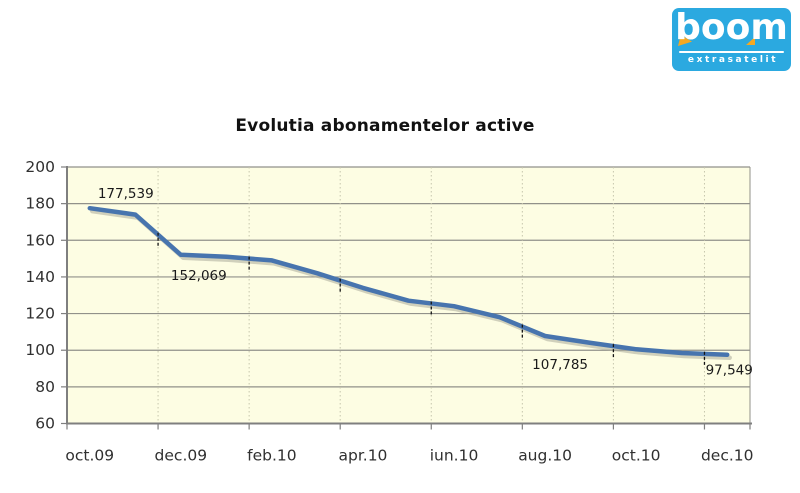  I want to click on y-axis-label: 100, so click(40, 350).